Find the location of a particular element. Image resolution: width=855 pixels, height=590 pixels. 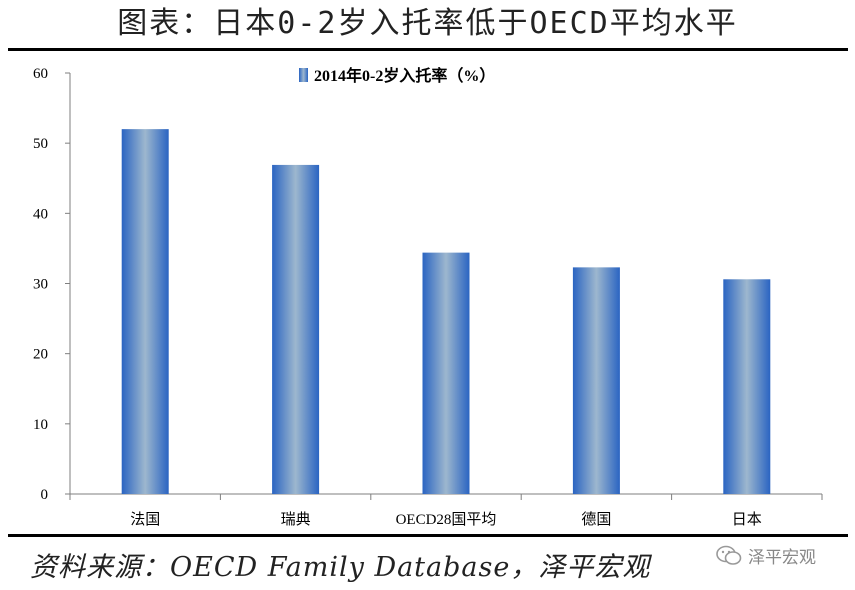

top-rule is located at coordinates (428, 49).